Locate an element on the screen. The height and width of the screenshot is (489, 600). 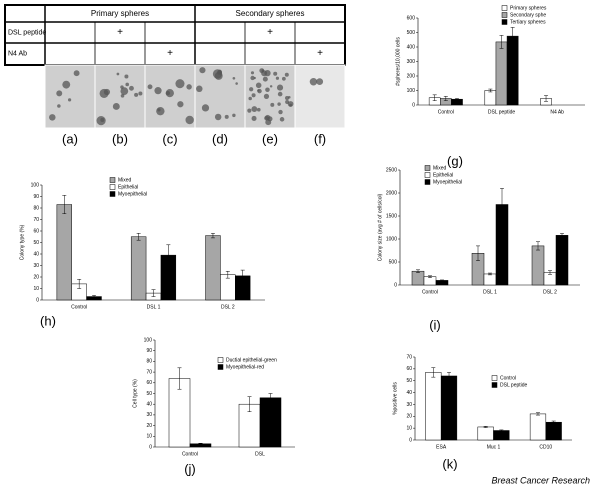
row-label: DSL peptide is located at coordinates (27, 32).